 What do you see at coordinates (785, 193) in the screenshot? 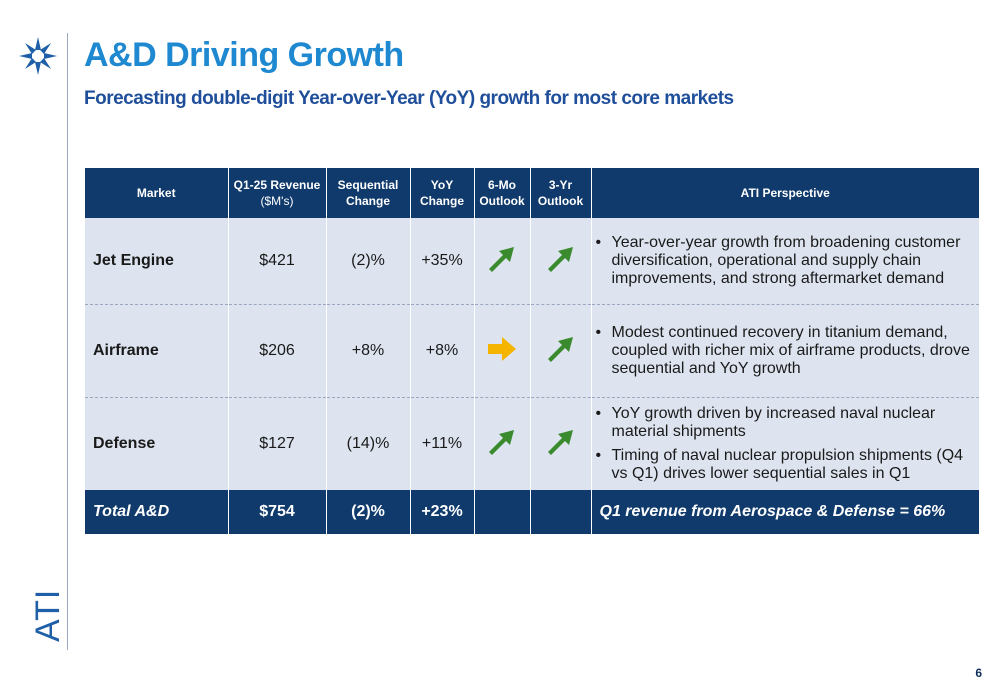
I see `header-perspective: ATI Perspective` at bounding box center [785, 193].